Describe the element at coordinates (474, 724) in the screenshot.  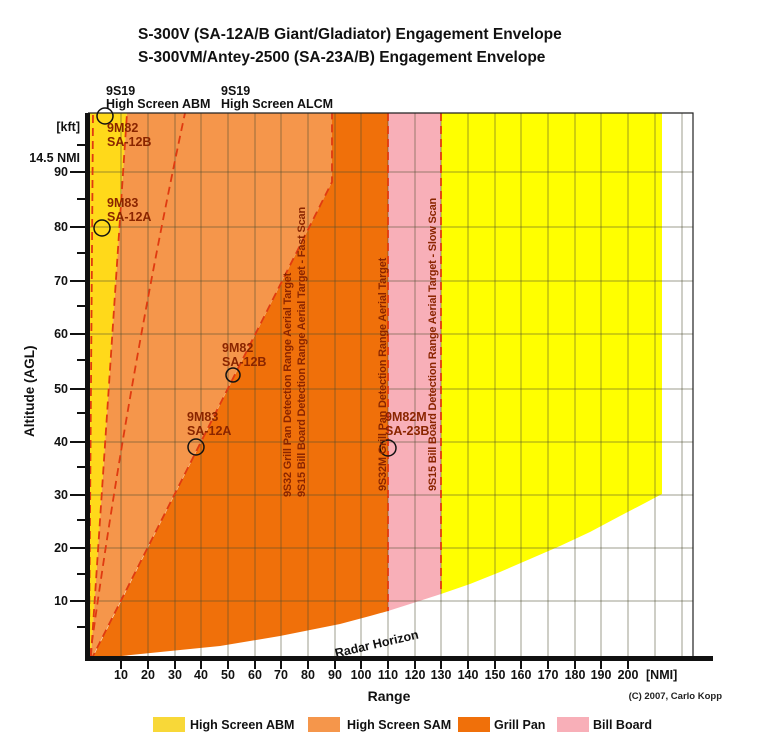
I see `legend-swatch-grill-pan` at that location.